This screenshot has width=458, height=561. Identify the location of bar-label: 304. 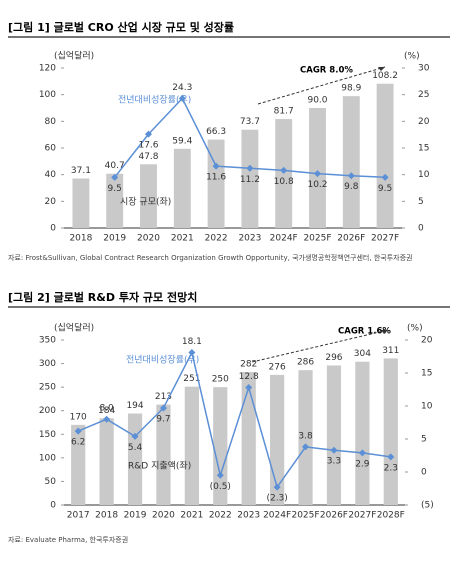
(362, 354).